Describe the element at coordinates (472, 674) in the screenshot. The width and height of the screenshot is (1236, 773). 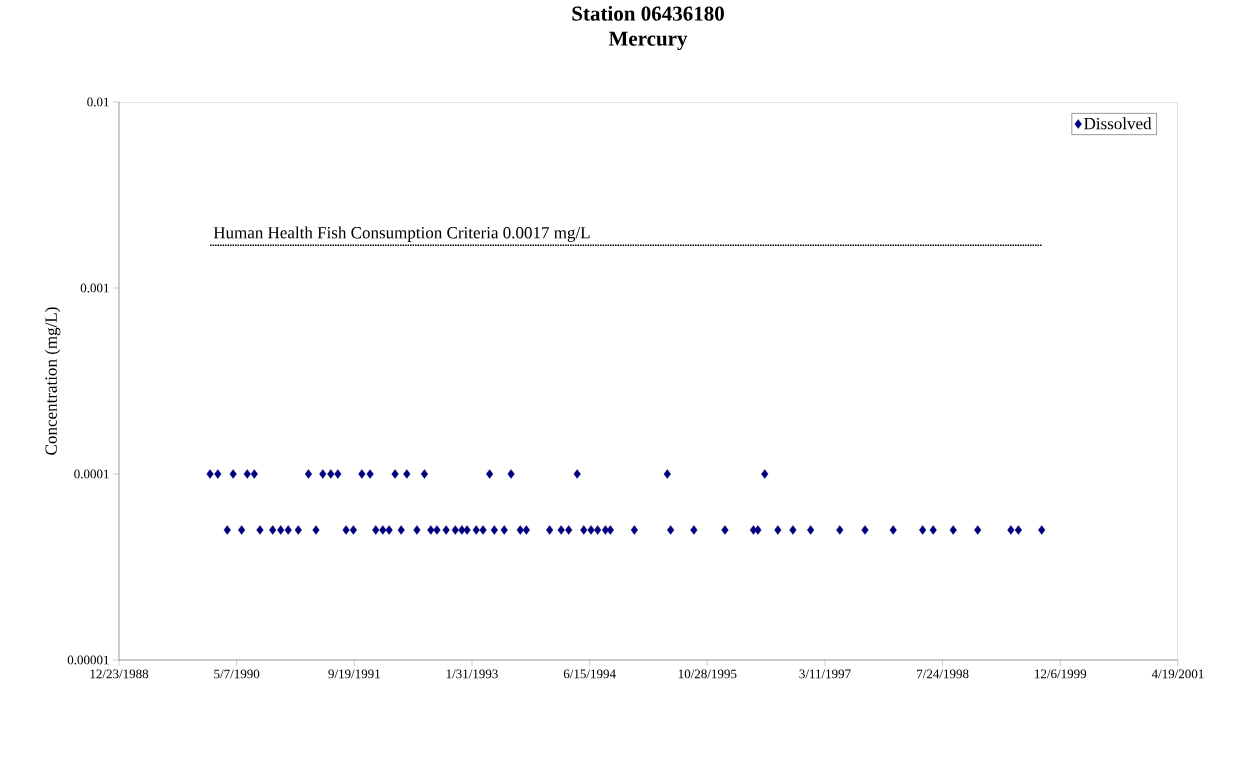
I see `x-tick-label: 1/31/1993` at that location.